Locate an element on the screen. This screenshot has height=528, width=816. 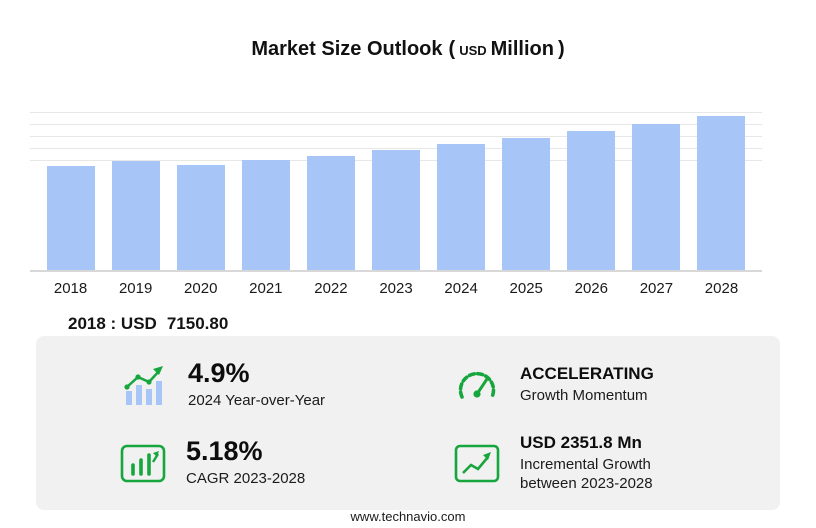
bar-2020 is located at coordinates (200, 217).